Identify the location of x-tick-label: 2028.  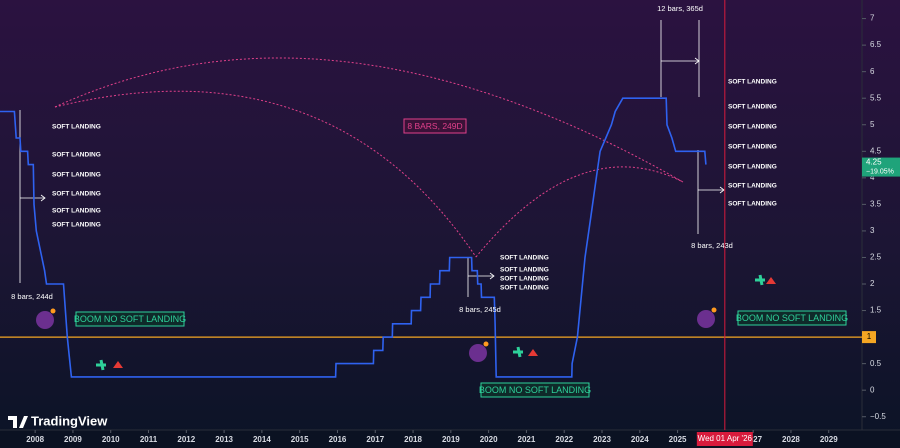
(791, 439).